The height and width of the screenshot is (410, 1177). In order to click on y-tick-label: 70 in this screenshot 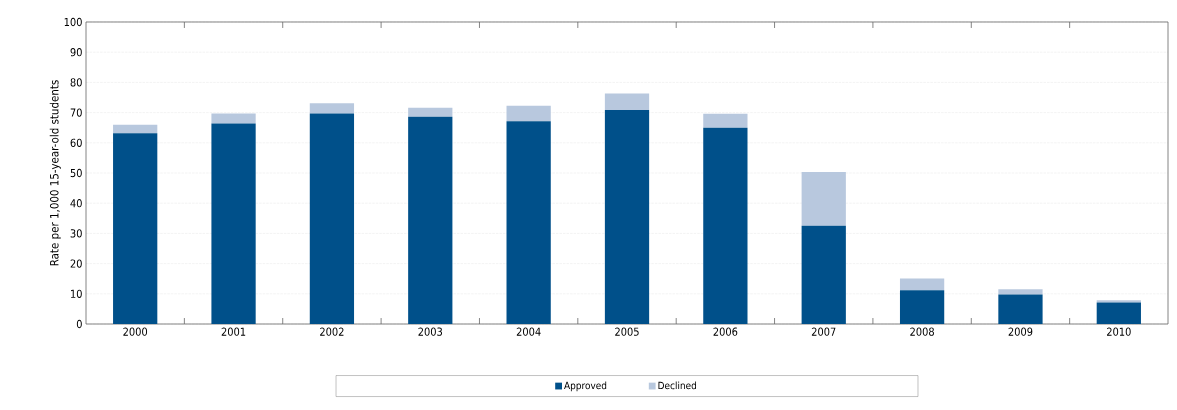, I will do `click(76, 112)`.